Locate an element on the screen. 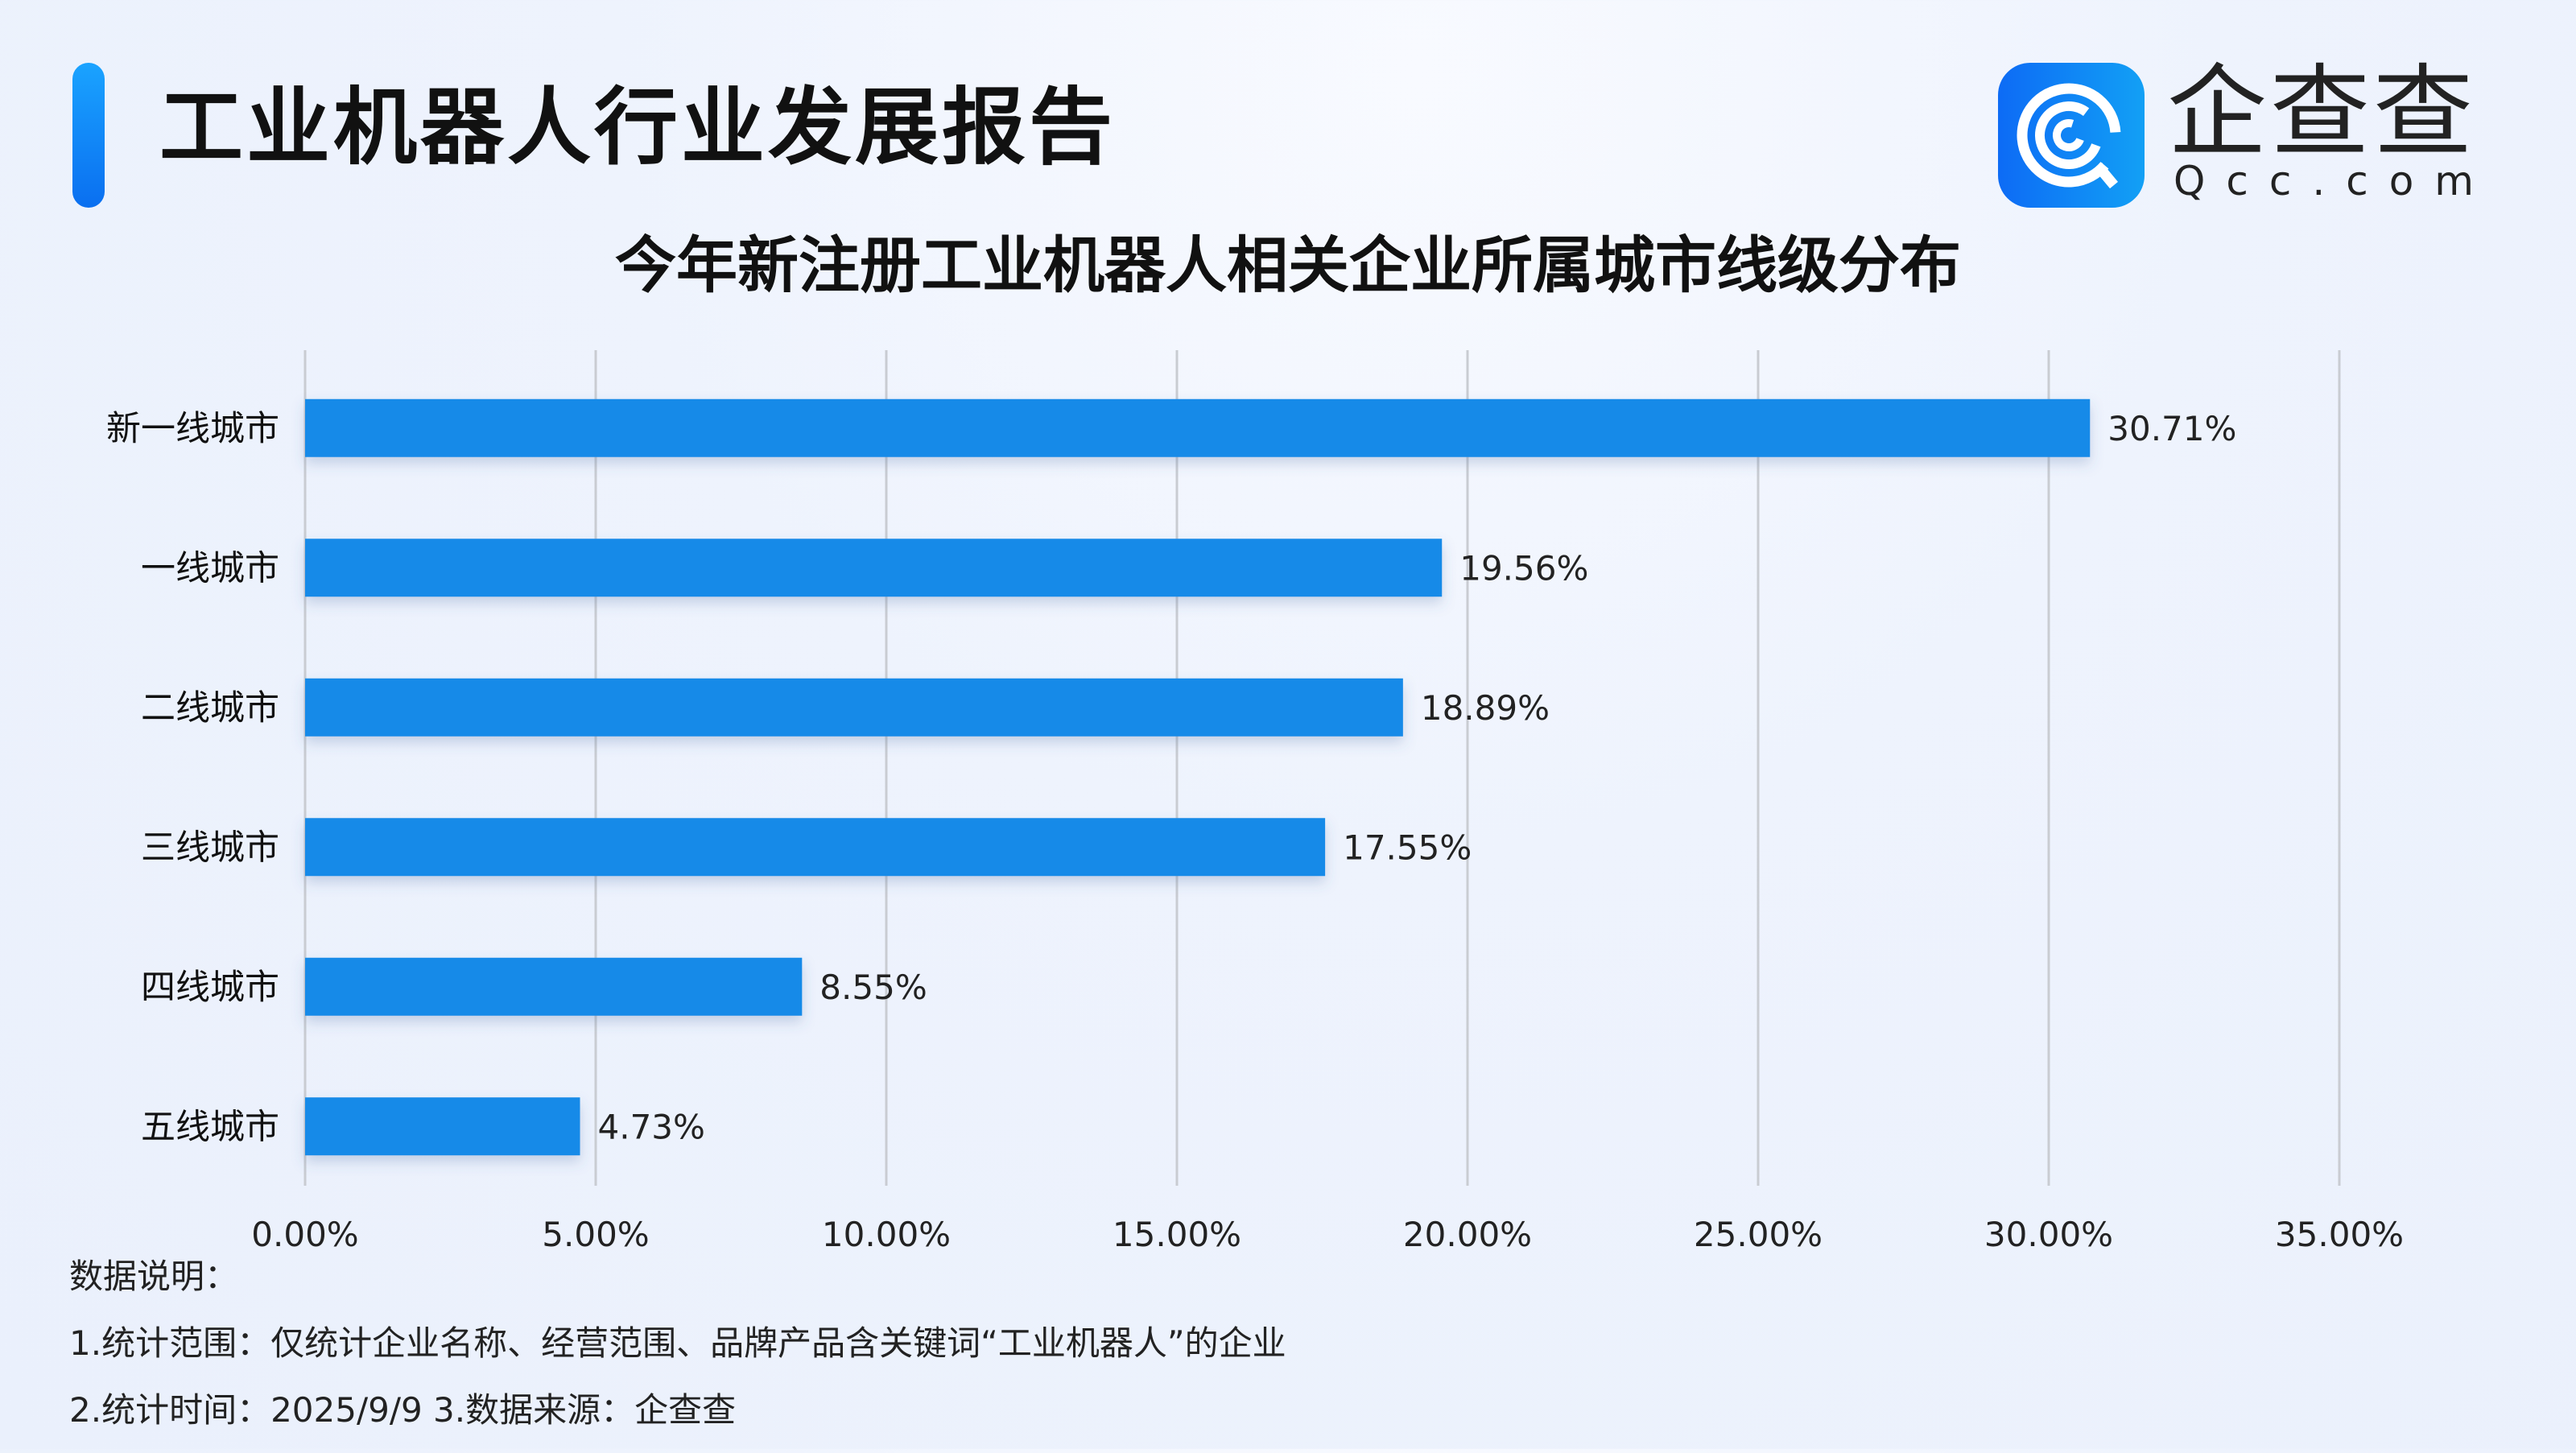  value-label: 4.73% is located at coordinates (651, 1127).